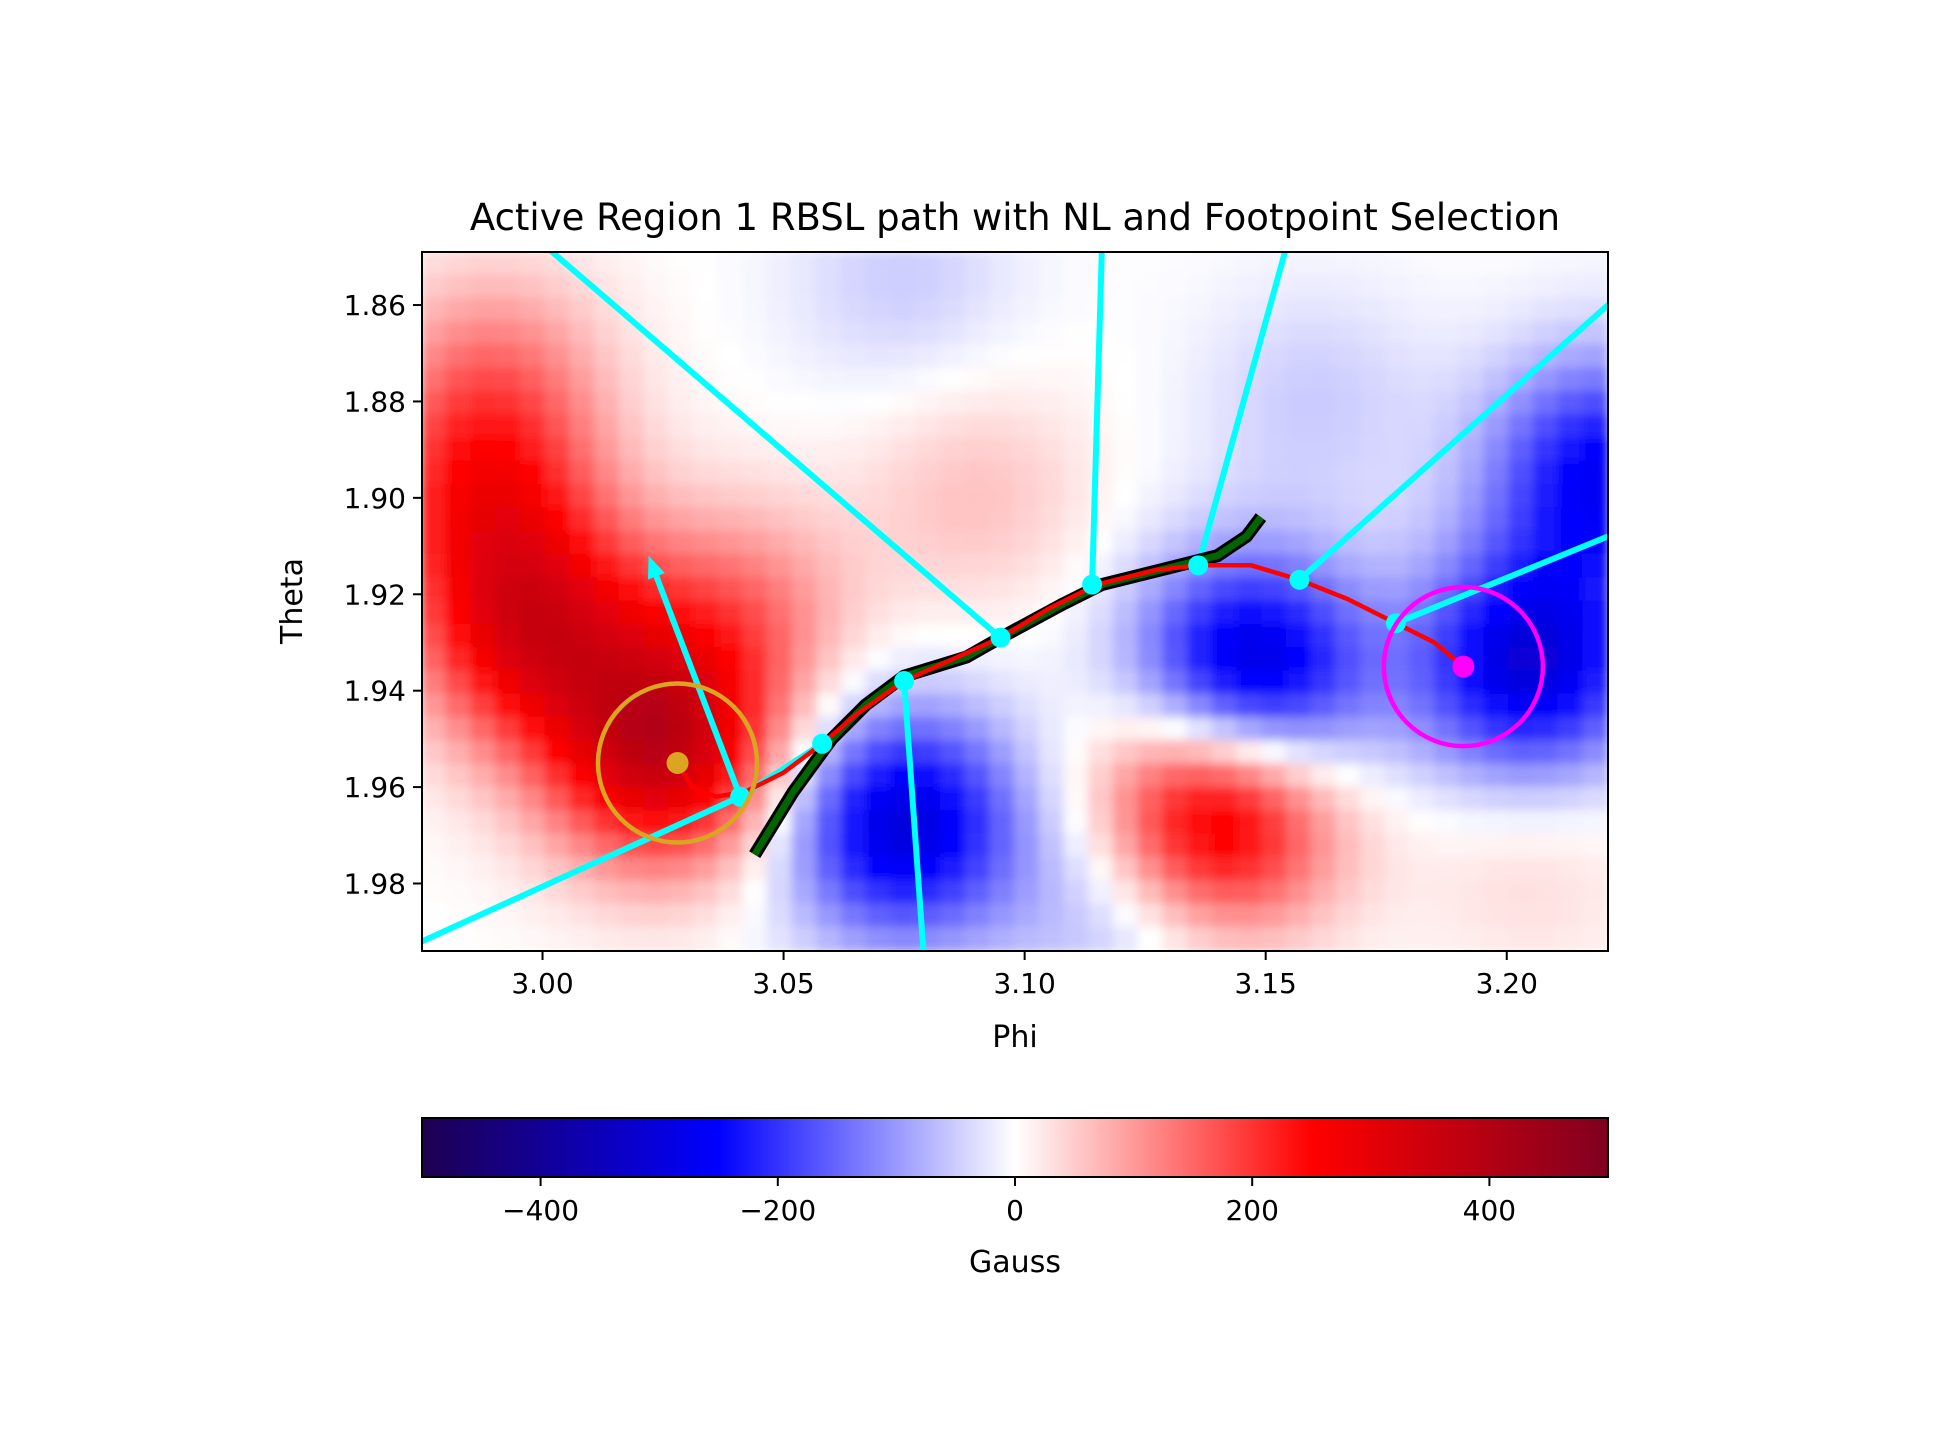 Image resolution: width=1955 pixels, height=1440 pixels. I want to click on colorbar-tick-label: −200, so click(777, 1210).